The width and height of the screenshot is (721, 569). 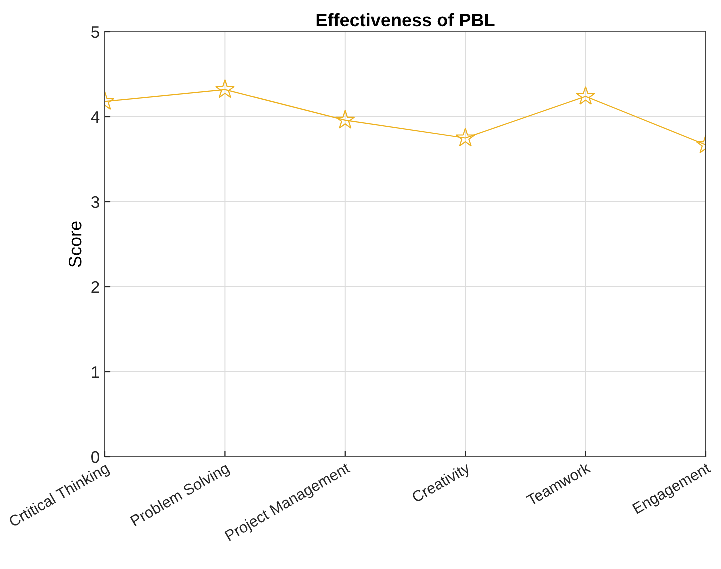 I want to click on y-tick-label: 2, so click(x=96, y=287).